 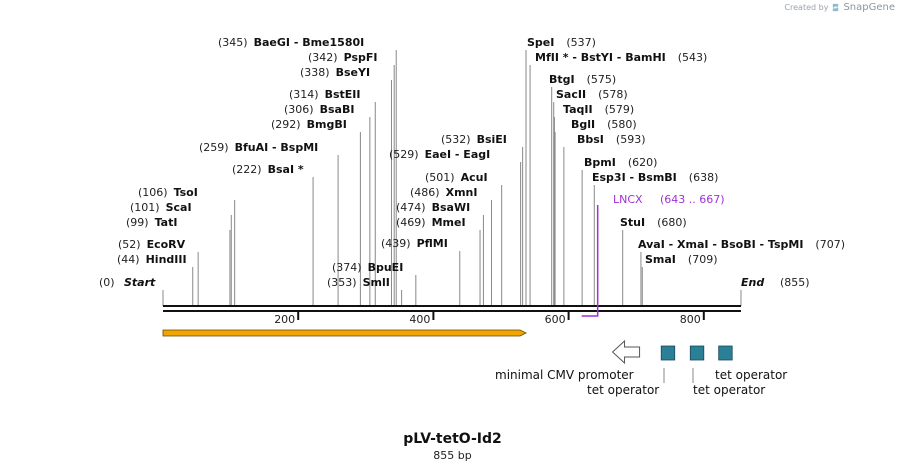 I want to click on enzyme-position: (469), so click(x=411, y=222).